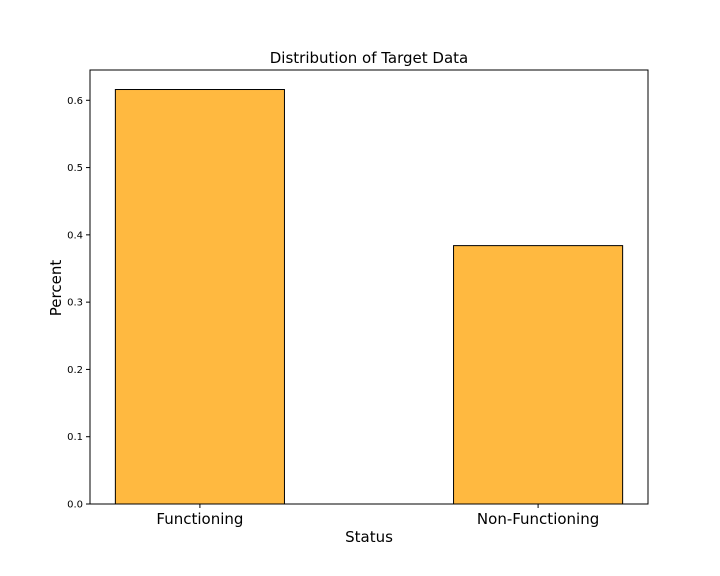 The width and height of the screenshot is (720, 576). What do you see at coordinates (199, 519) in the screenshot?
I see `x-tick-label: Functioning` at bounding box center [199, 519].